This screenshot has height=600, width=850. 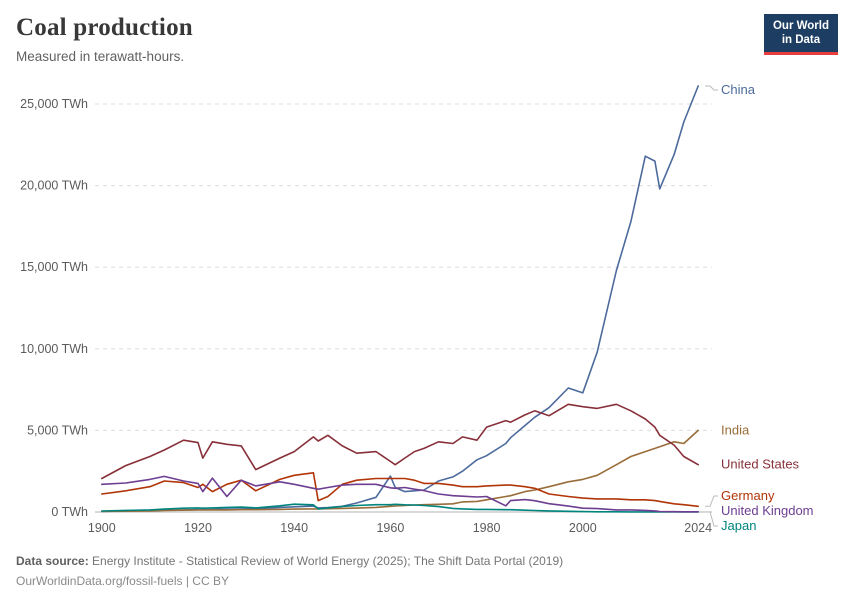 I want to click on x-tick-label: 1980, so click(x=487, y=528).